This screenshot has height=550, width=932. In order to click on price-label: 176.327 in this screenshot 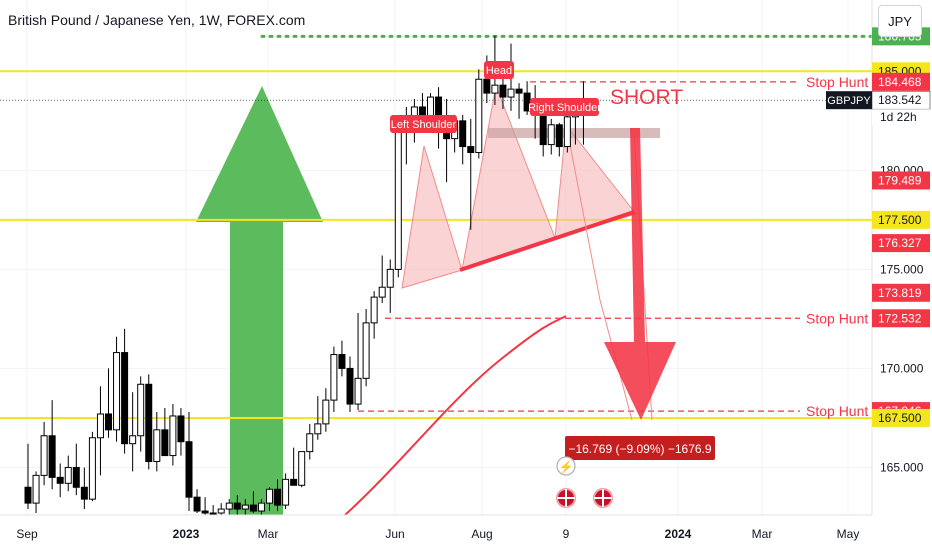, I will do `click(900, 243)`.